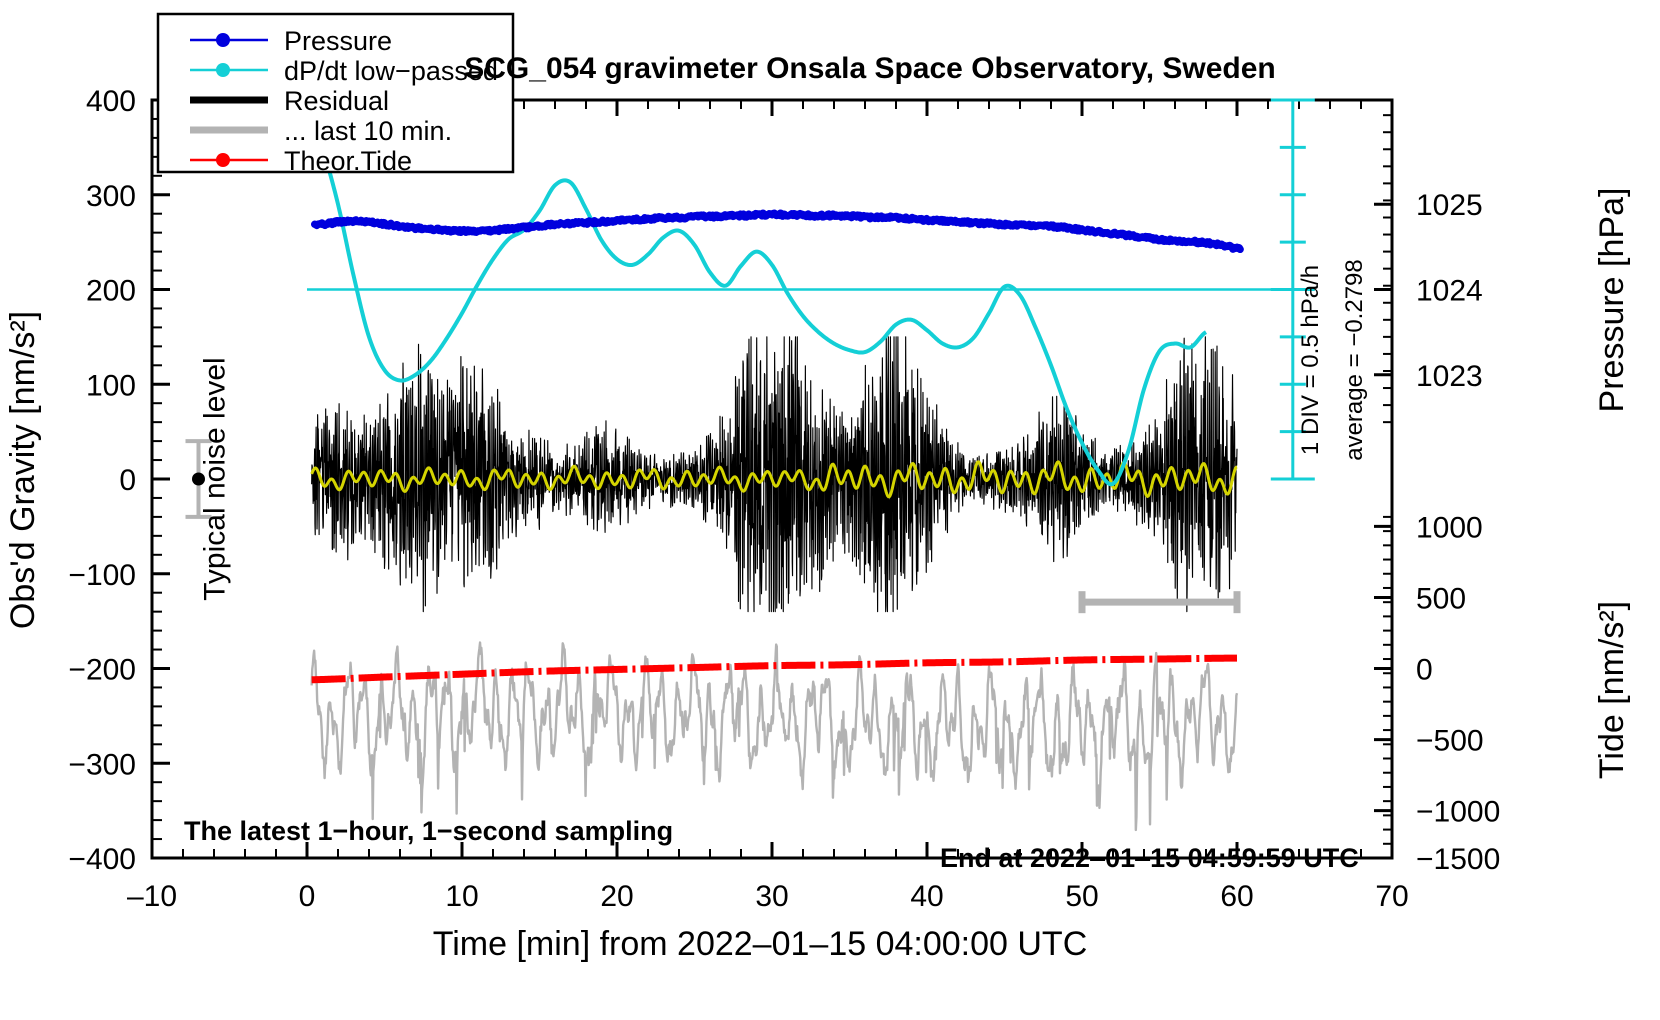 The image size is (1660, 1020). Describe the element at coordinates (1449, 527) in the screenshot. I see `tide-tick-label: 1000` at that location.